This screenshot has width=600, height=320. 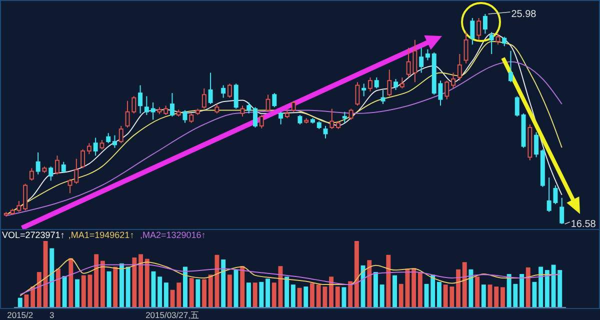 I want to click on text: VOL=2723971↑, so click(x=33, y=235).